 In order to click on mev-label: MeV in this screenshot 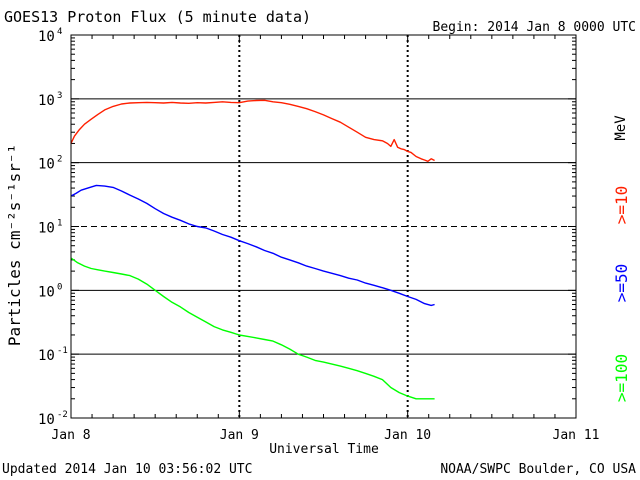, I will do `click(621, 128)`.